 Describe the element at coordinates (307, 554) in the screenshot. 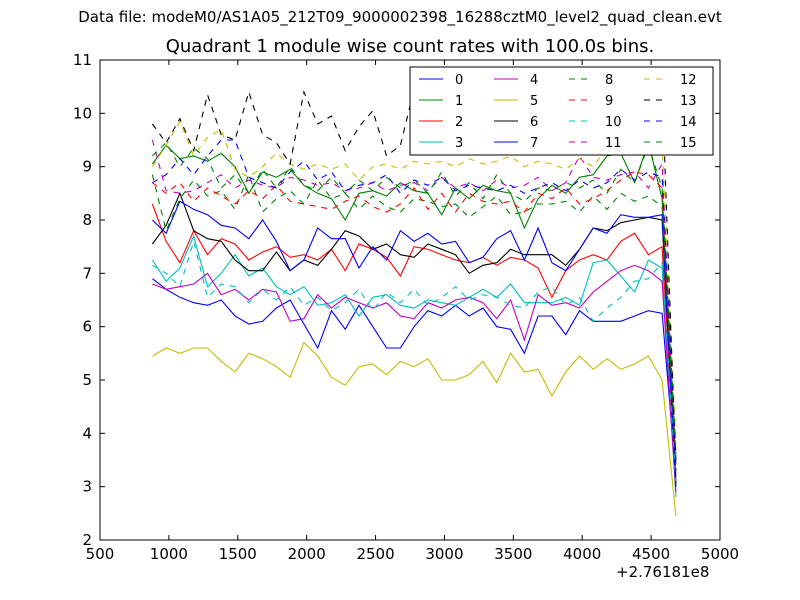

I see `x-tick-label: 2000` at that location.